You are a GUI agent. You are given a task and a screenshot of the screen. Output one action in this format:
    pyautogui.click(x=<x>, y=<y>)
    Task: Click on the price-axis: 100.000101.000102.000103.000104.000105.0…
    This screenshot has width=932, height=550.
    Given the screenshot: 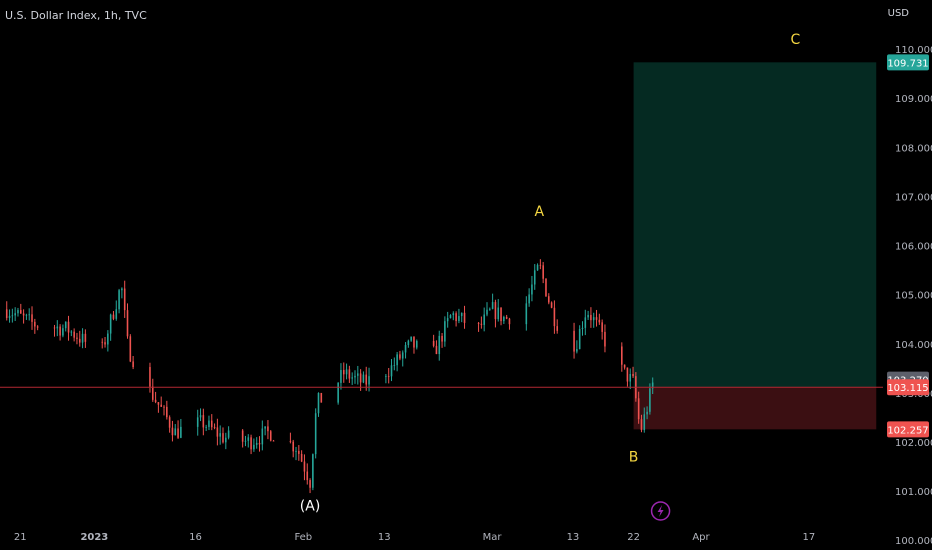 What is the action you would take?
    pyautogui.click(x=909, y=296)
    